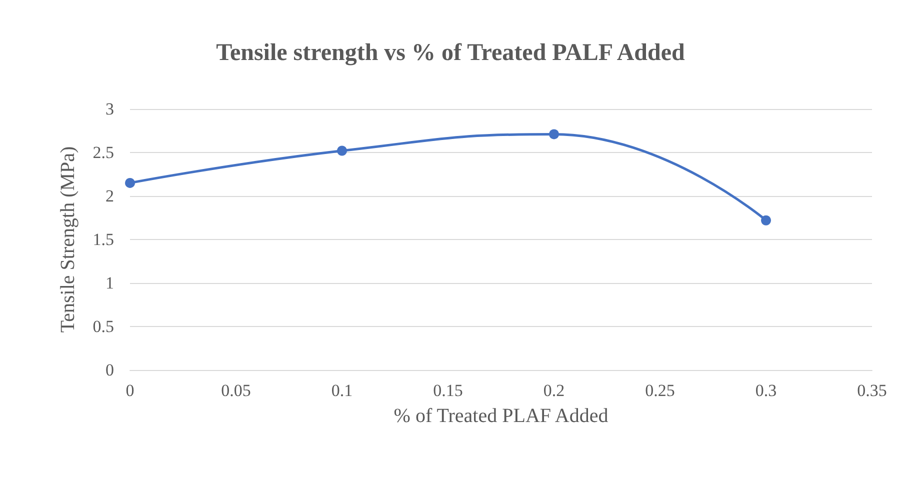 Image resolution: width=901 pixels, height=479 pixels. What do you see at coordinates (342, 390) in the screenshot?
I see `x-tick-label: 0.1` at bounding box center [342, 390].